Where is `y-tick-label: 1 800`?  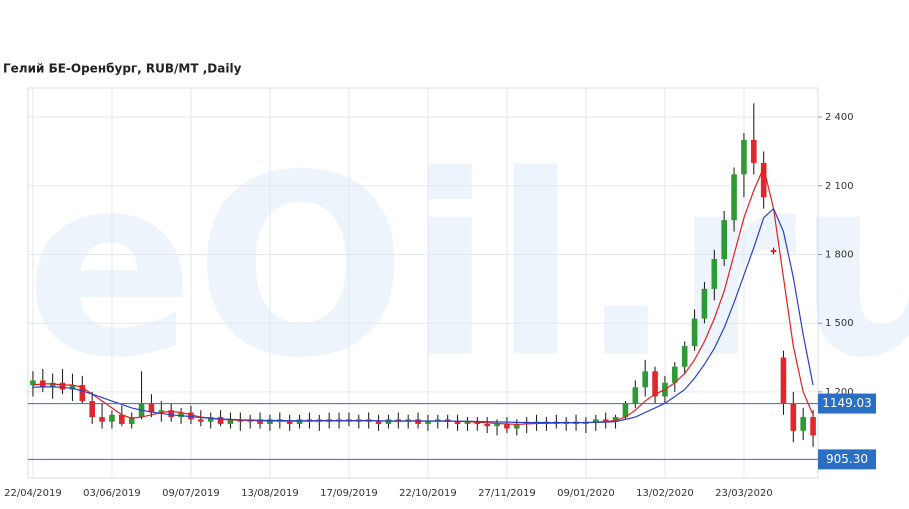
y-tick-label: 1 800 is located at coordinates (839, 254).